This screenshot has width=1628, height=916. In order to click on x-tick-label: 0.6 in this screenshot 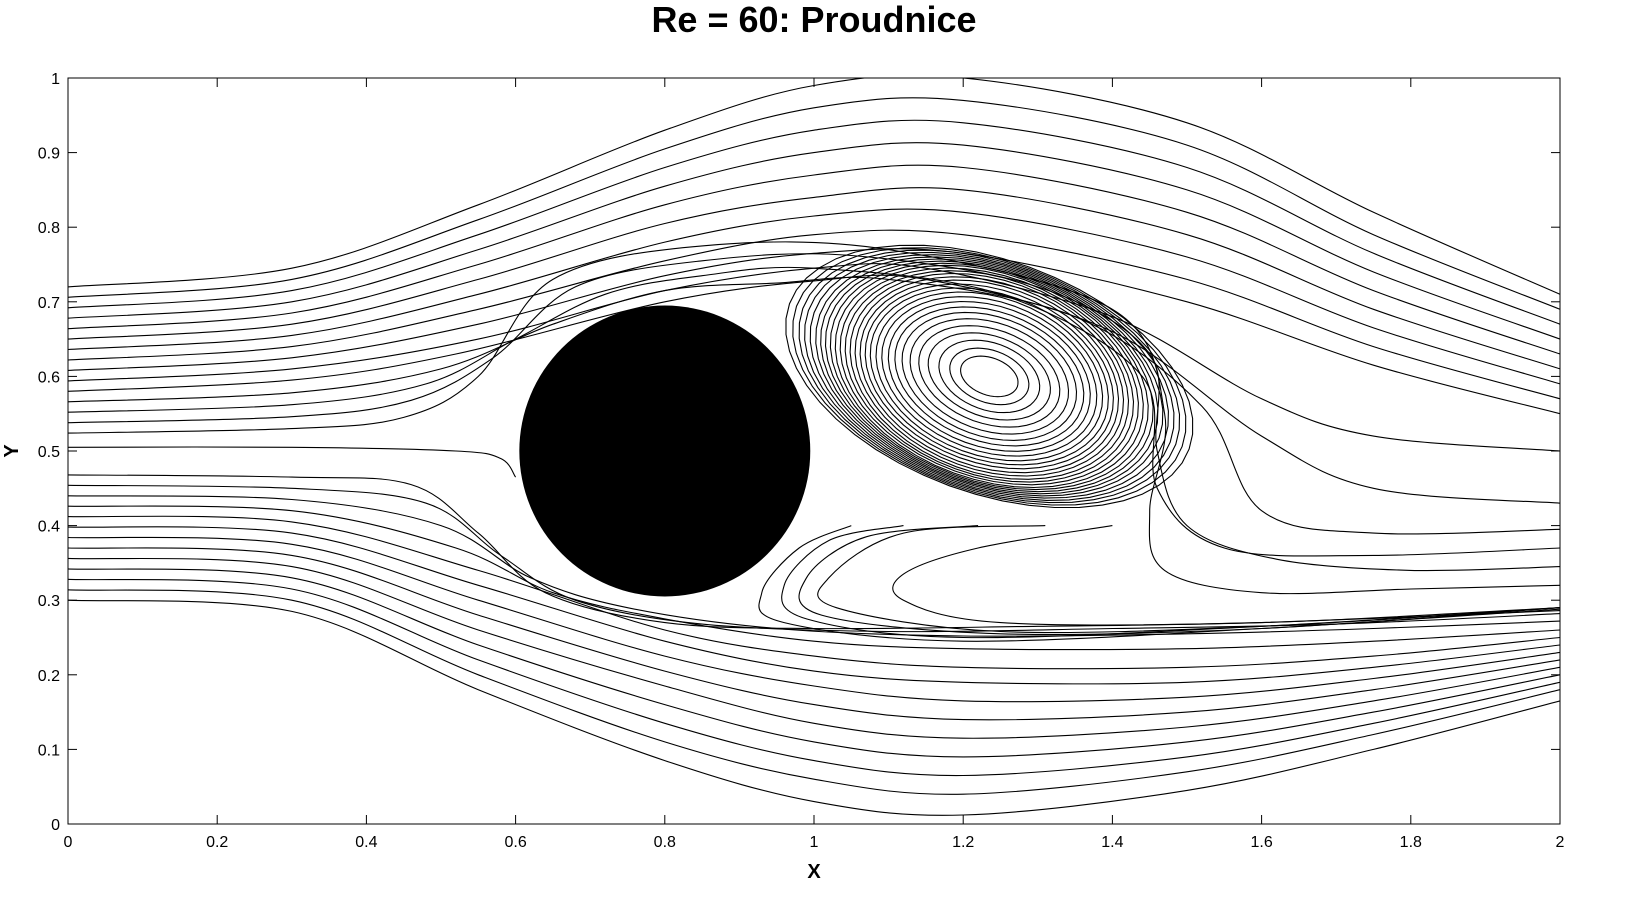, I will do `click(515, 842)`.